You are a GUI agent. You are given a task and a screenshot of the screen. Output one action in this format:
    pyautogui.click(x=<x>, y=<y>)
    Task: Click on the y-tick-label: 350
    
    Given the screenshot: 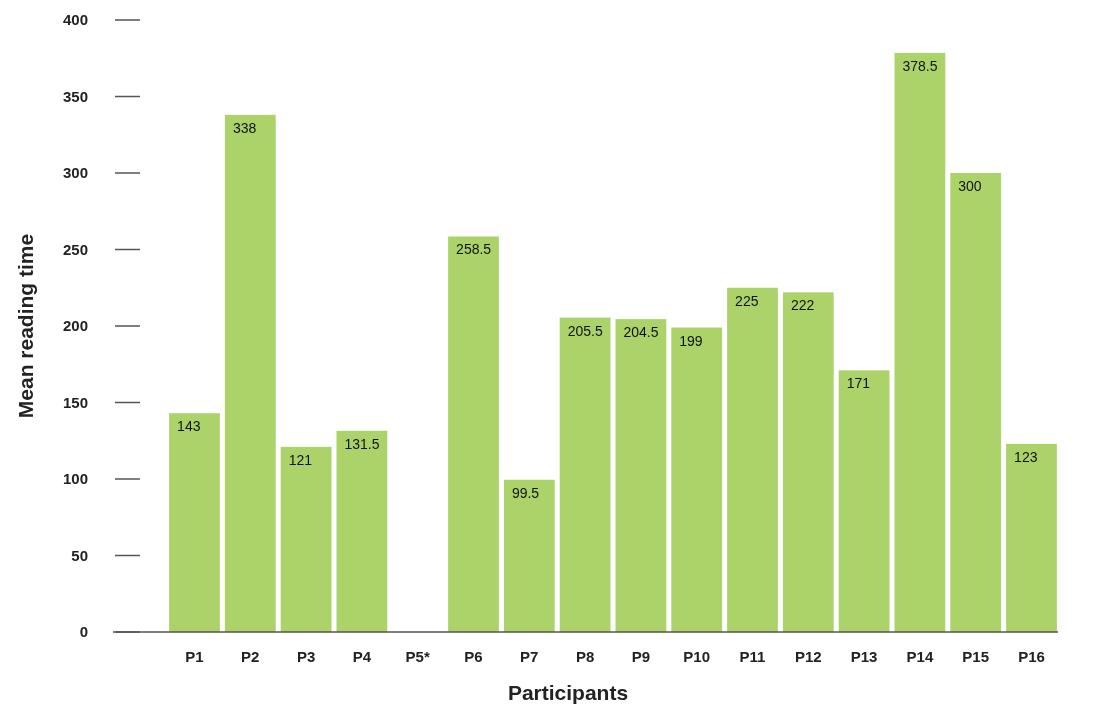 What is the action you would take?
    pyautogui.click(x=75, y=96)
    